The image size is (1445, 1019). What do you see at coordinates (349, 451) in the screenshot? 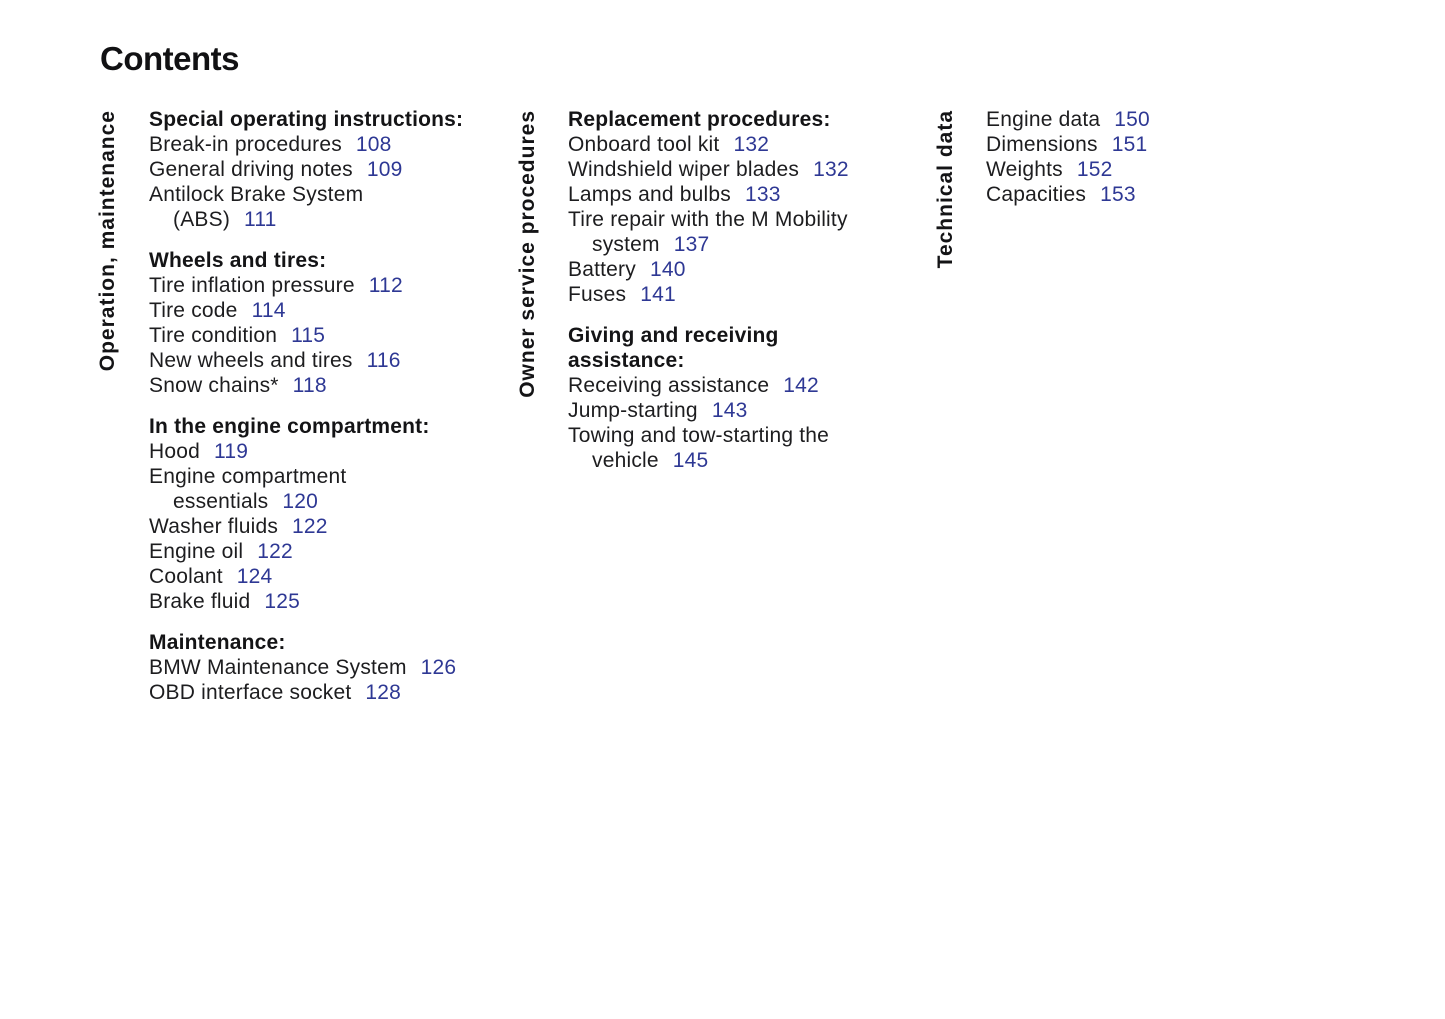
I see `toc-entry: Hood 119` at bounding box center [349, 451].